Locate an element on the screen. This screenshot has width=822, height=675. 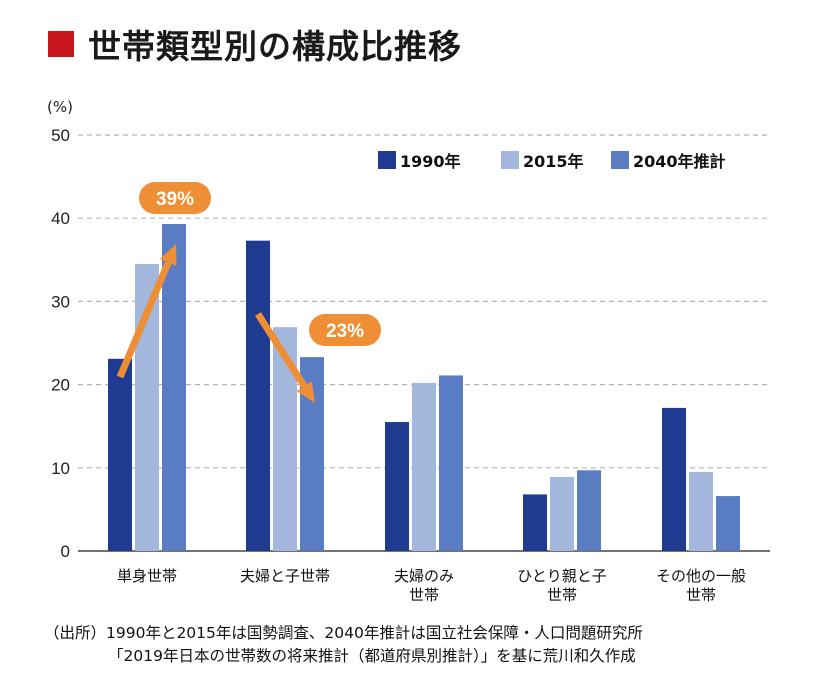
x-category-label: ひとり親と子 is located at coordinates (562, 576).